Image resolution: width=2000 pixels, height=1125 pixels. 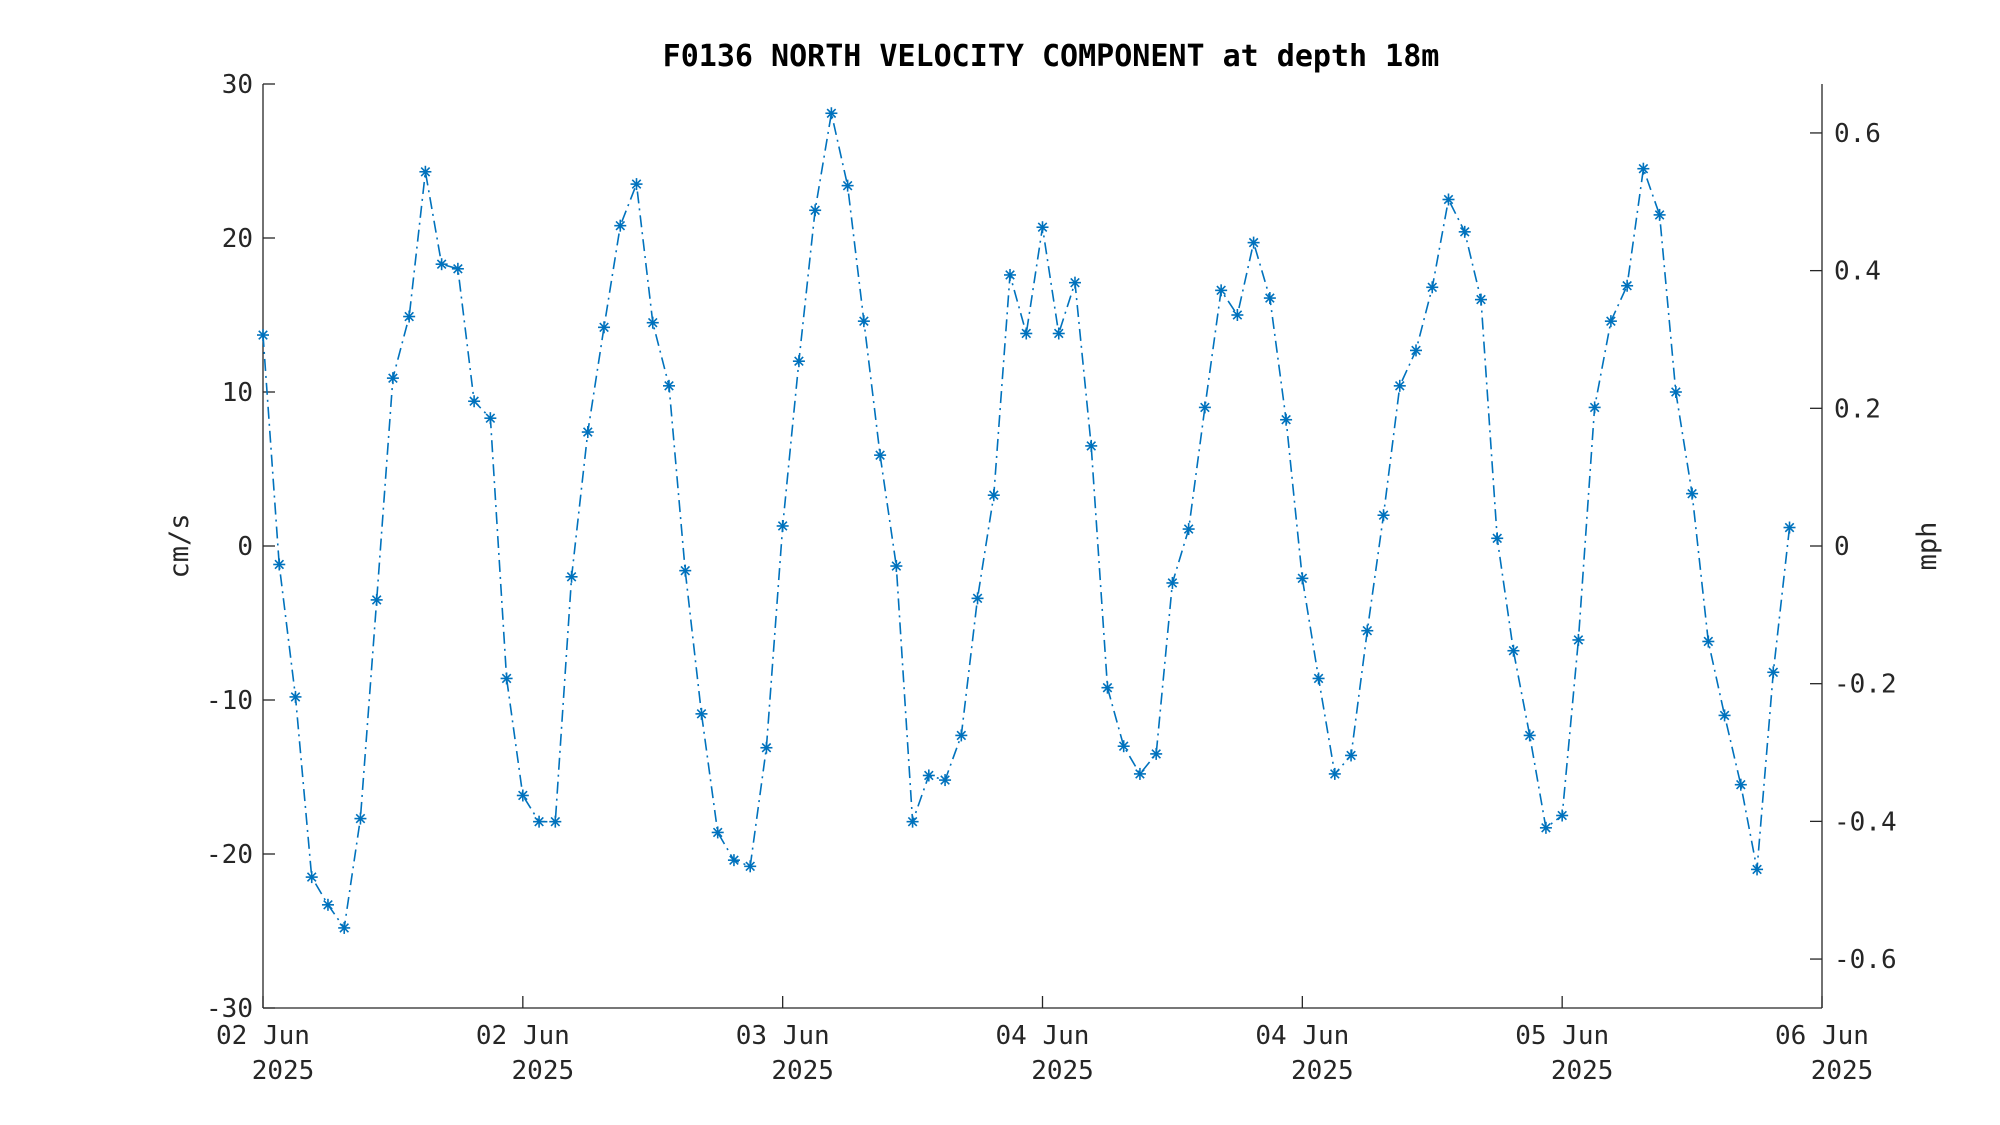 I want to click on y-tick-label: 10, so click(x=237, y=393).